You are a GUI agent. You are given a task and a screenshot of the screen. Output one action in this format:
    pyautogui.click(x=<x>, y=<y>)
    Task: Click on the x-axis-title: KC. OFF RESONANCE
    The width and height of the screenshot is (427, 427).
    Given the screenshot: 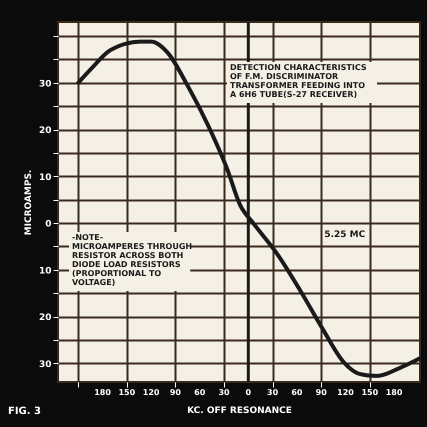 What is the action you would take?
    pyautogui.click(x=239, y=411)
    